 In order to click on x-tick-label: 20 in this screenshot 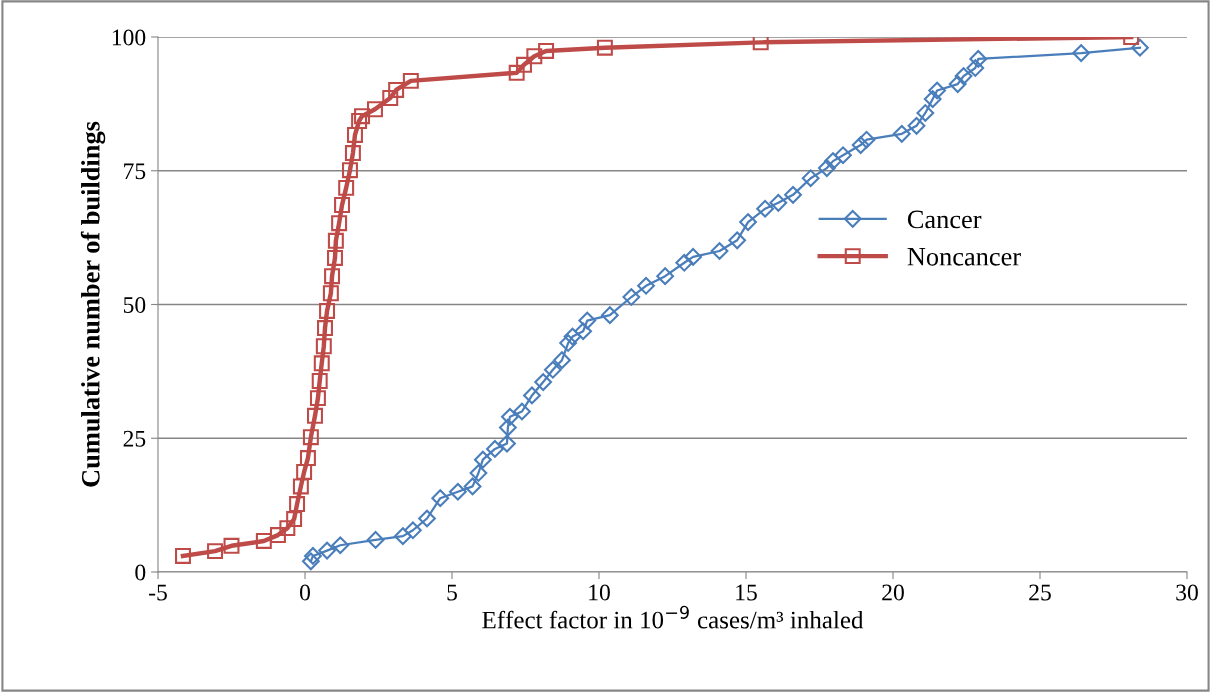, I will do `click(893, 592)`.